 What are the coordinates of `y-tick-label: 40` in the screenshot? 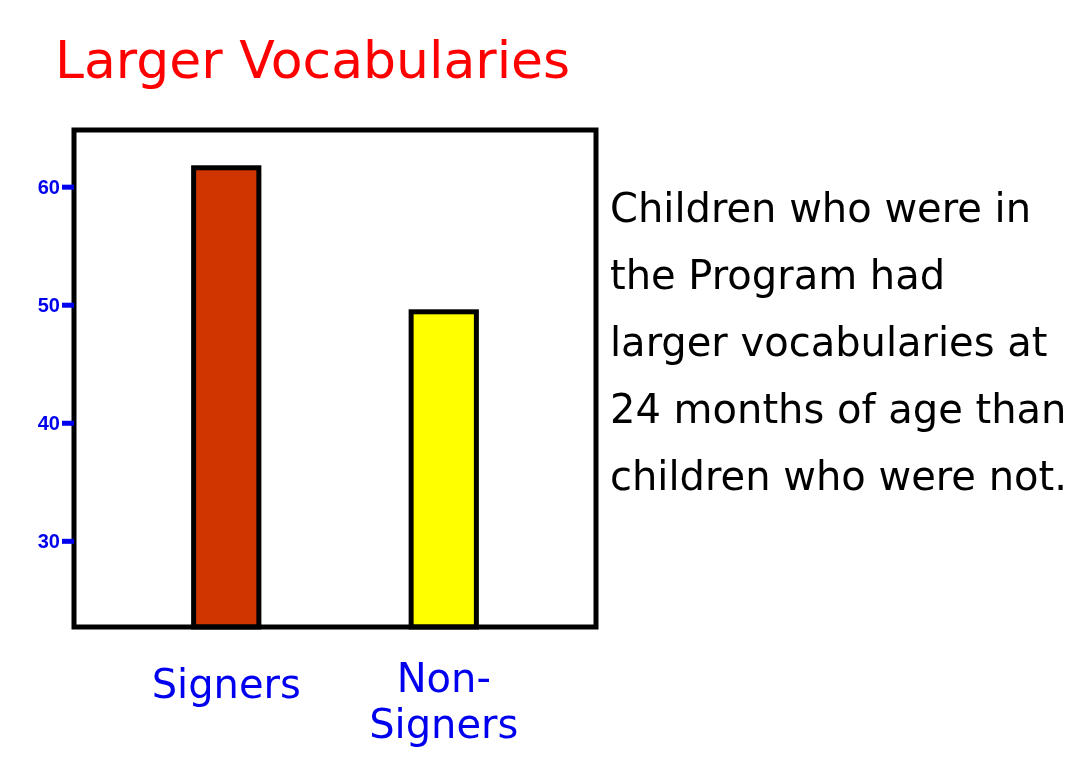 It's located at (48, 422).